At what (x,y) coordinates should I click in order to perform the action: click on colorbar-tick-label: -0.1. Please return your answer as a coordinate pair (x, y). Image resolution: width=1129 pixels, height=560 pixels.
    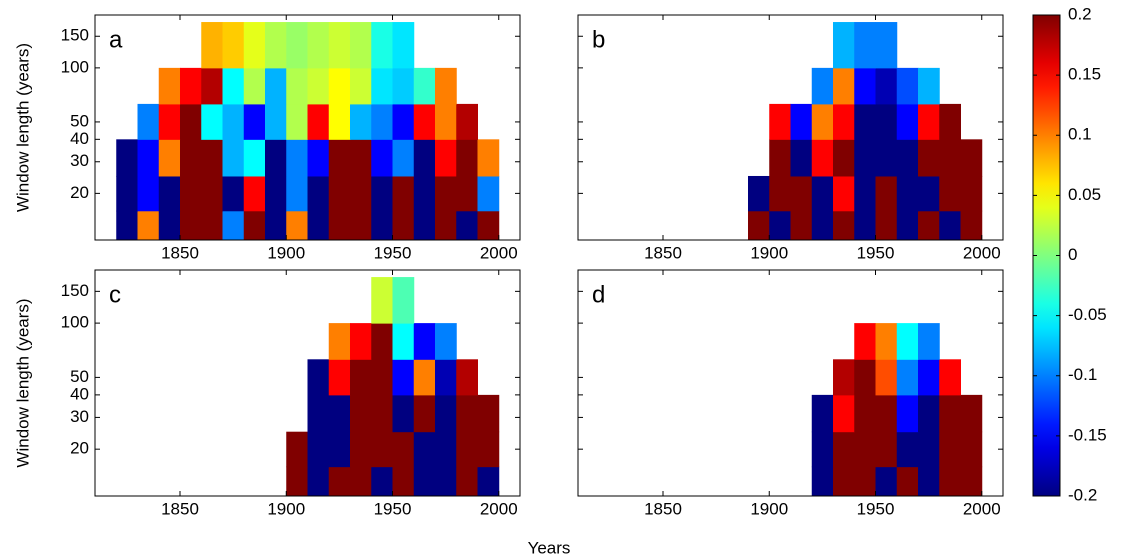
    Looking at the image, I should click on (1082, 374).